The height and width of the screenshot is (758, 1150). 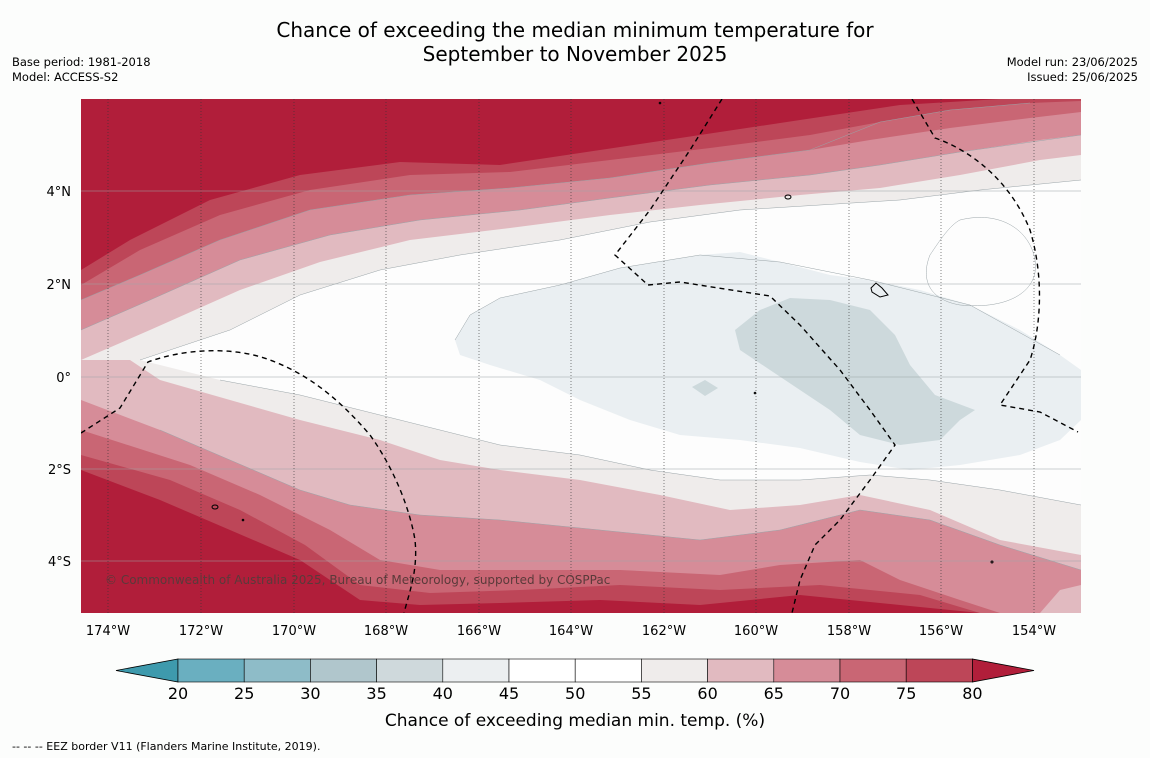 What do you see at coordinates (1034, 631) in the screenshot?
I see `lon-label: 154°W` at bounding box center [1034, 631].